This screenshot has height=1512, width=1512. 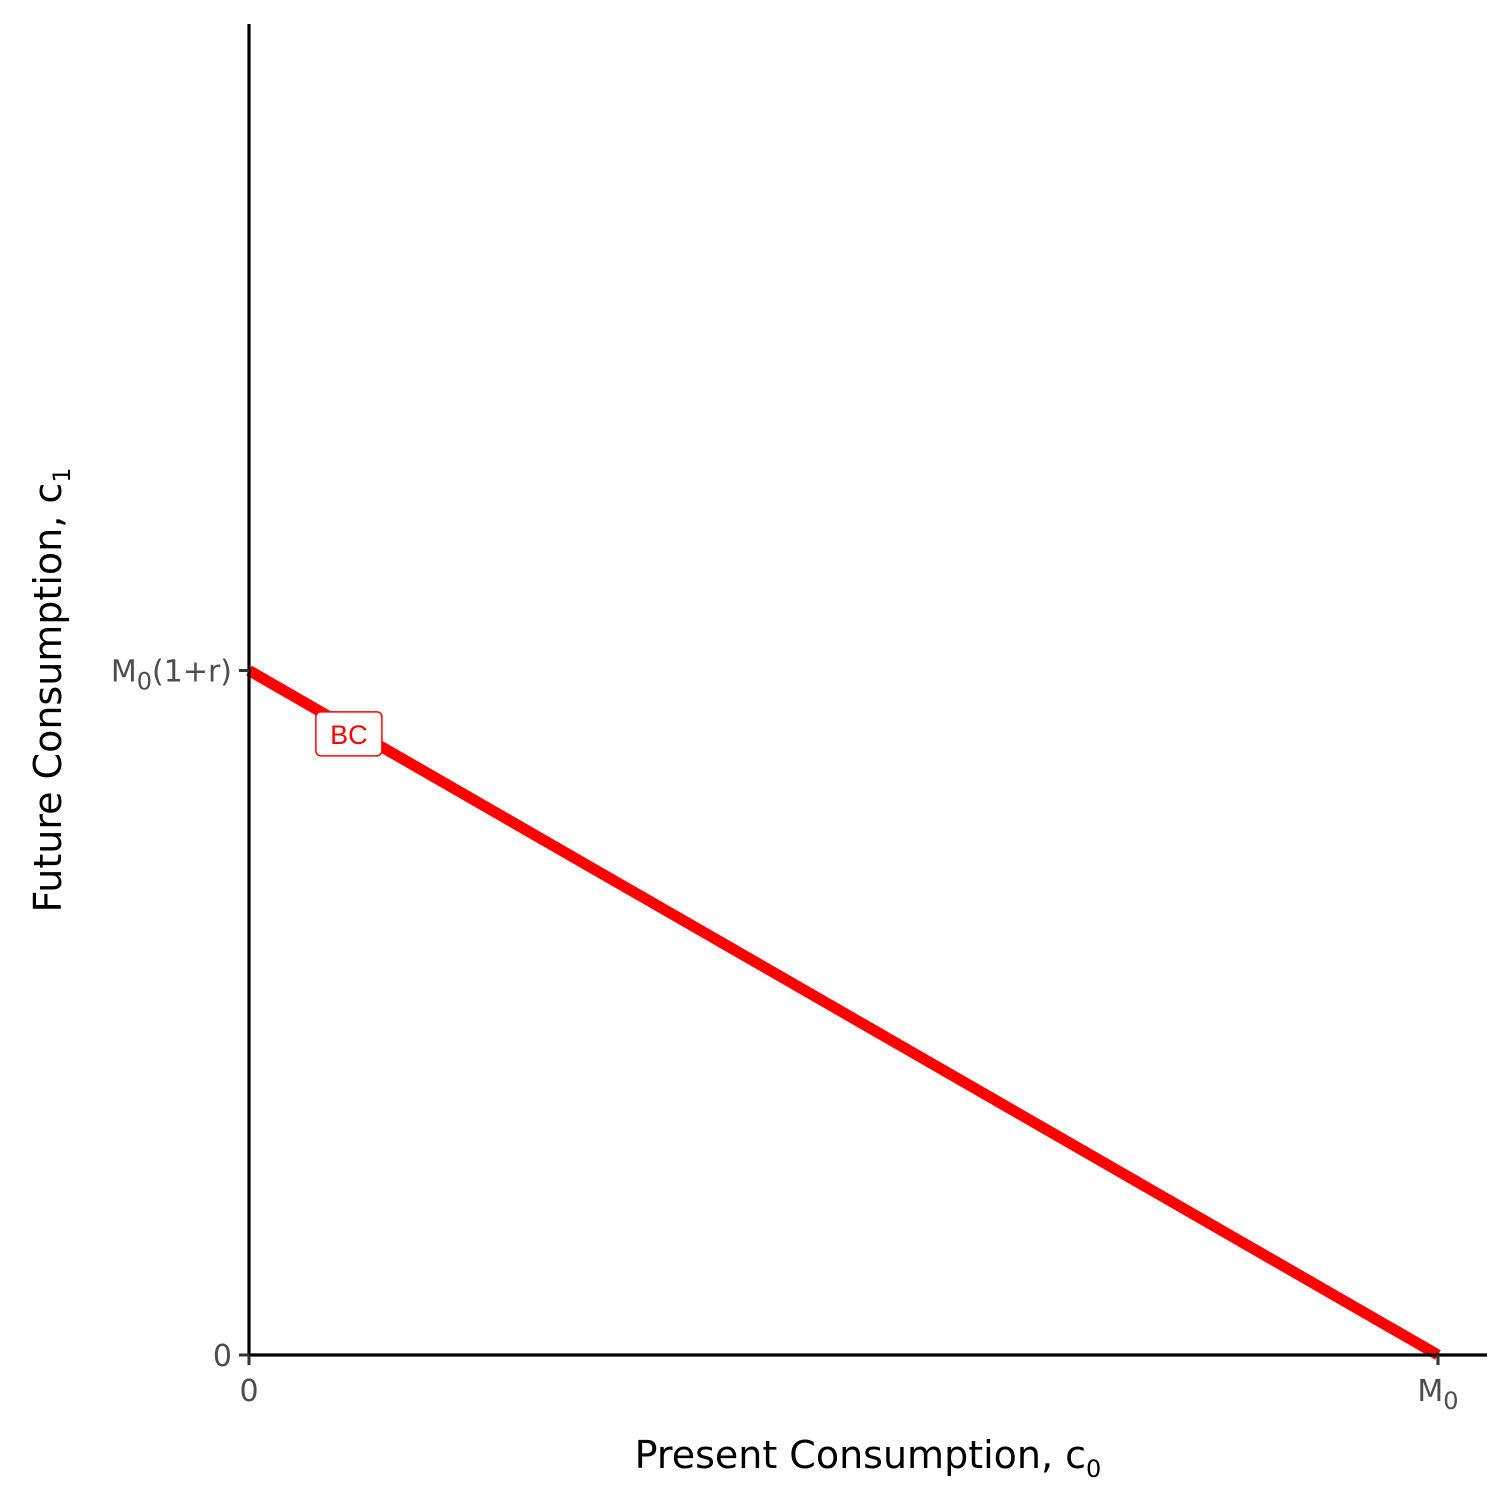 What do you see at coordinates (1437, 1394) in the screenshot?
I see `x-tick-label-1: M0` at bounding box center [1437, 1394].